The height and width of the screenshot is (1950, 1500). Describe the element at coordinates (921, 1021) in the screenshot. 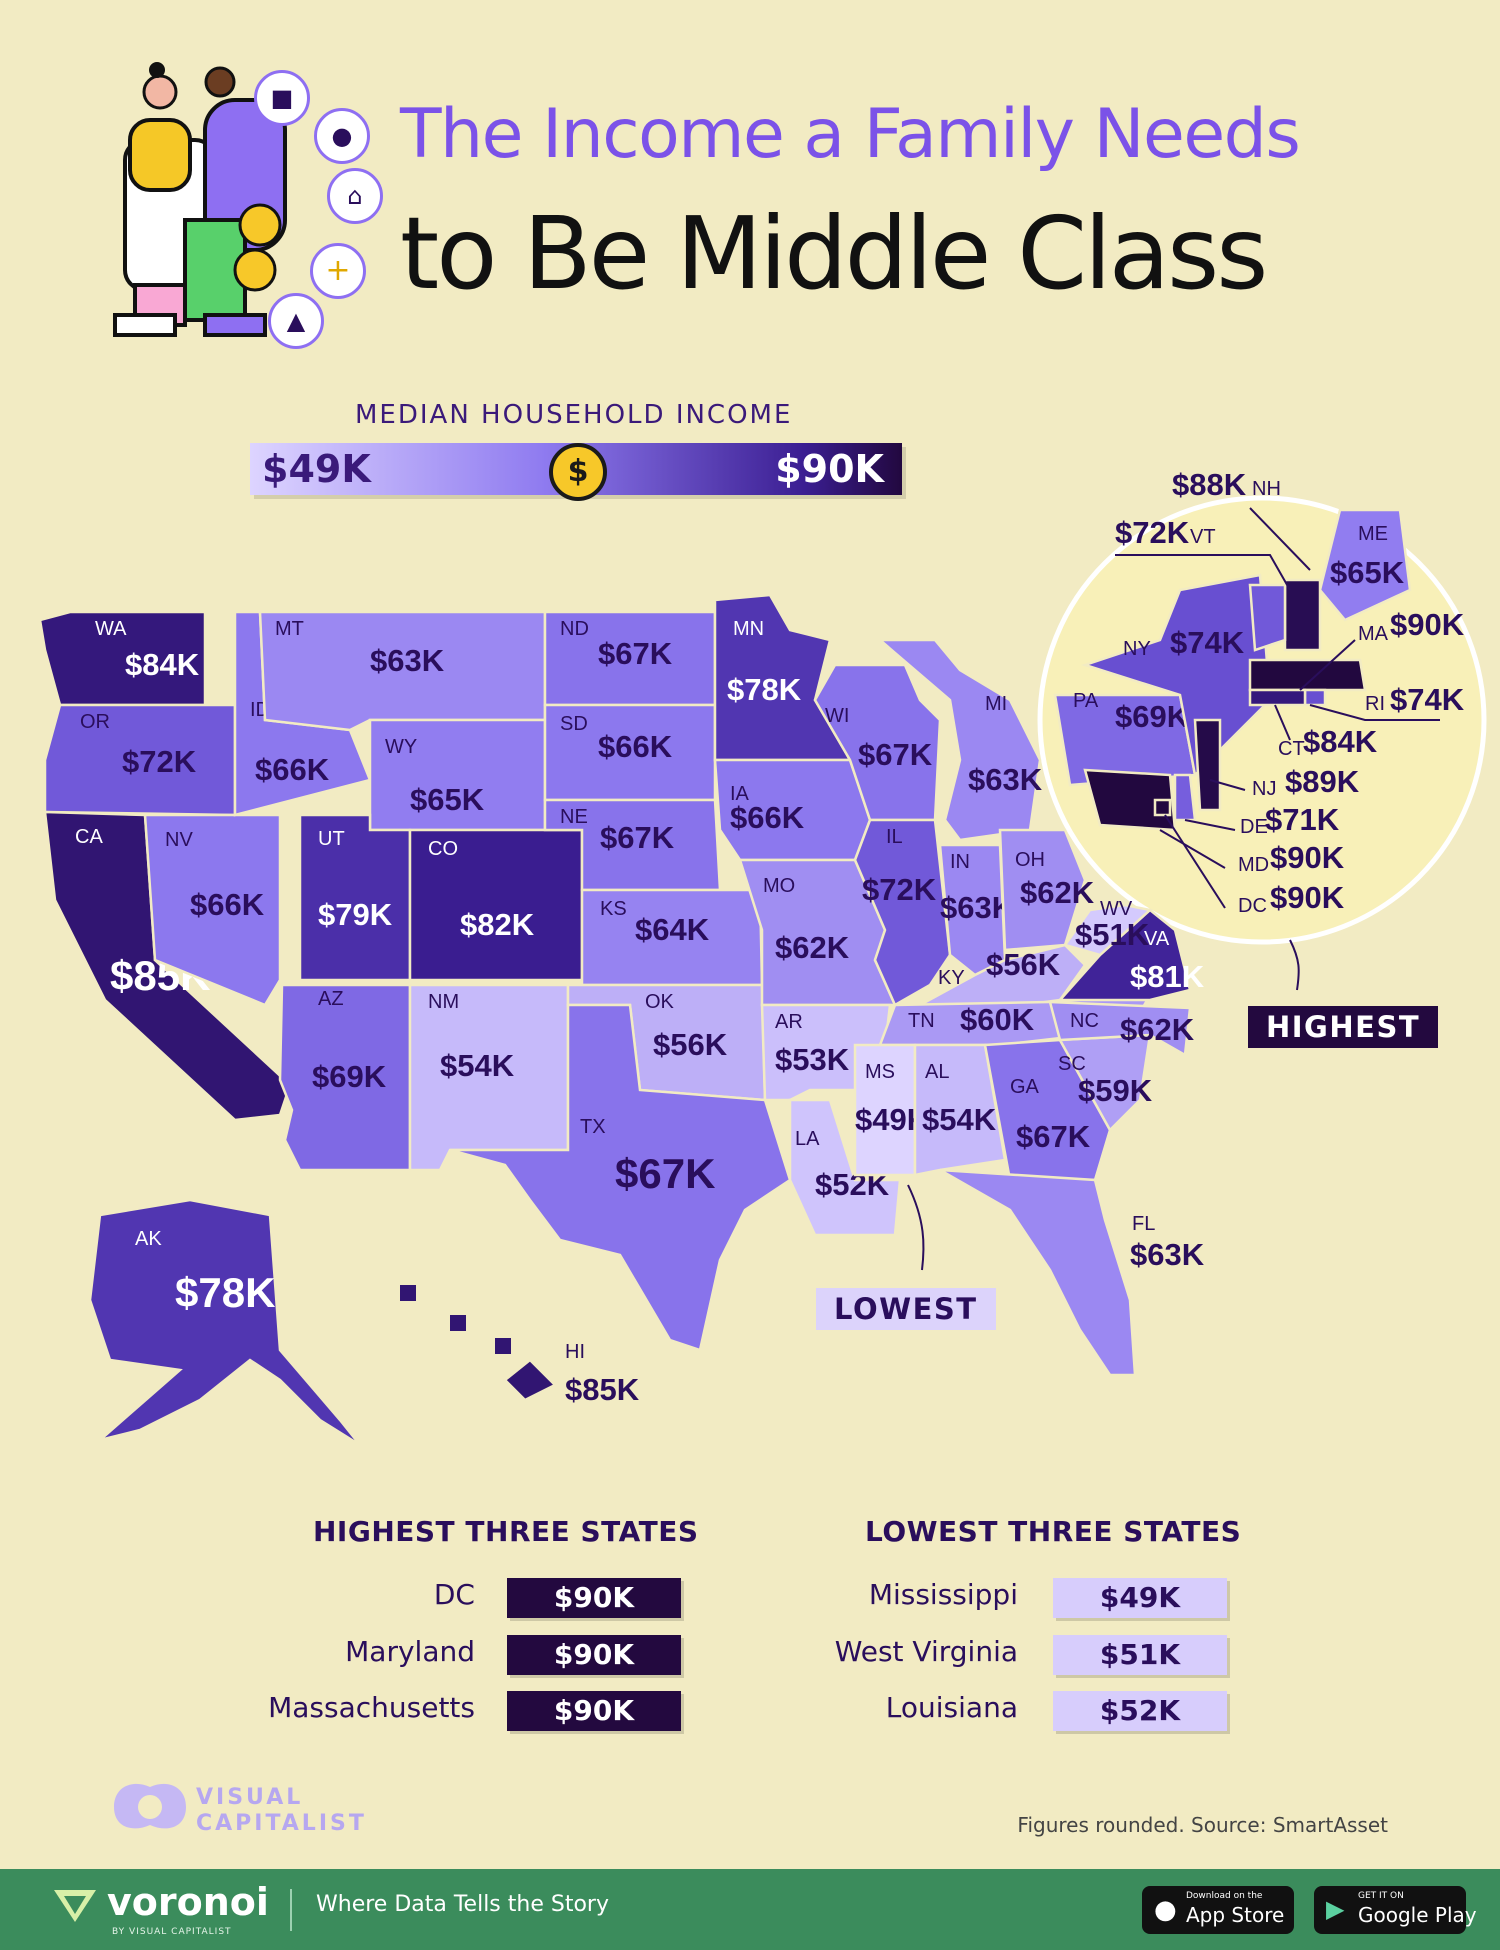

I see `state-abbr-tn: TN` at that location.